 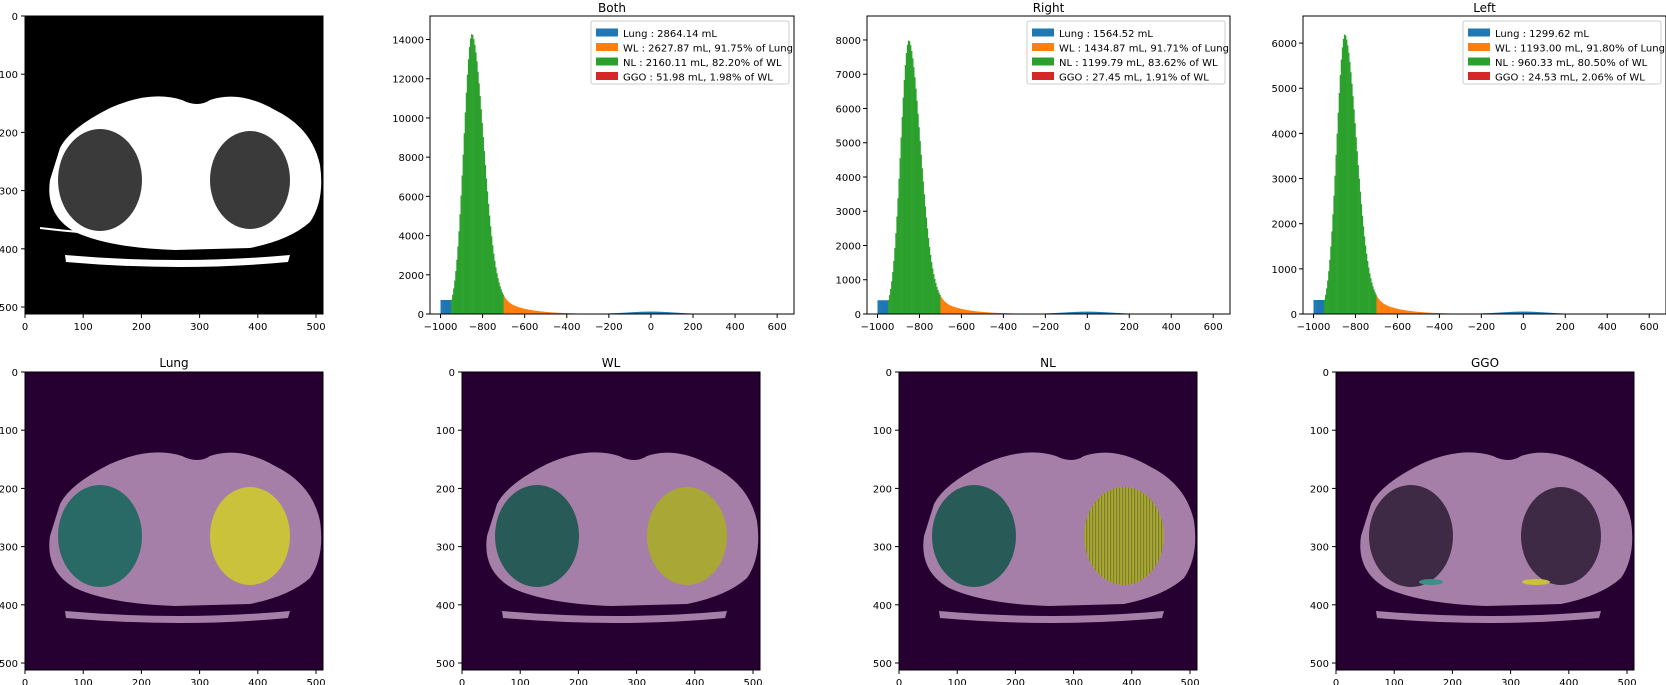 What do you see at coordinates (1319, 489) in the screenshot?
I see `y-tick-label: 200` at bounding box center [1319, 489].